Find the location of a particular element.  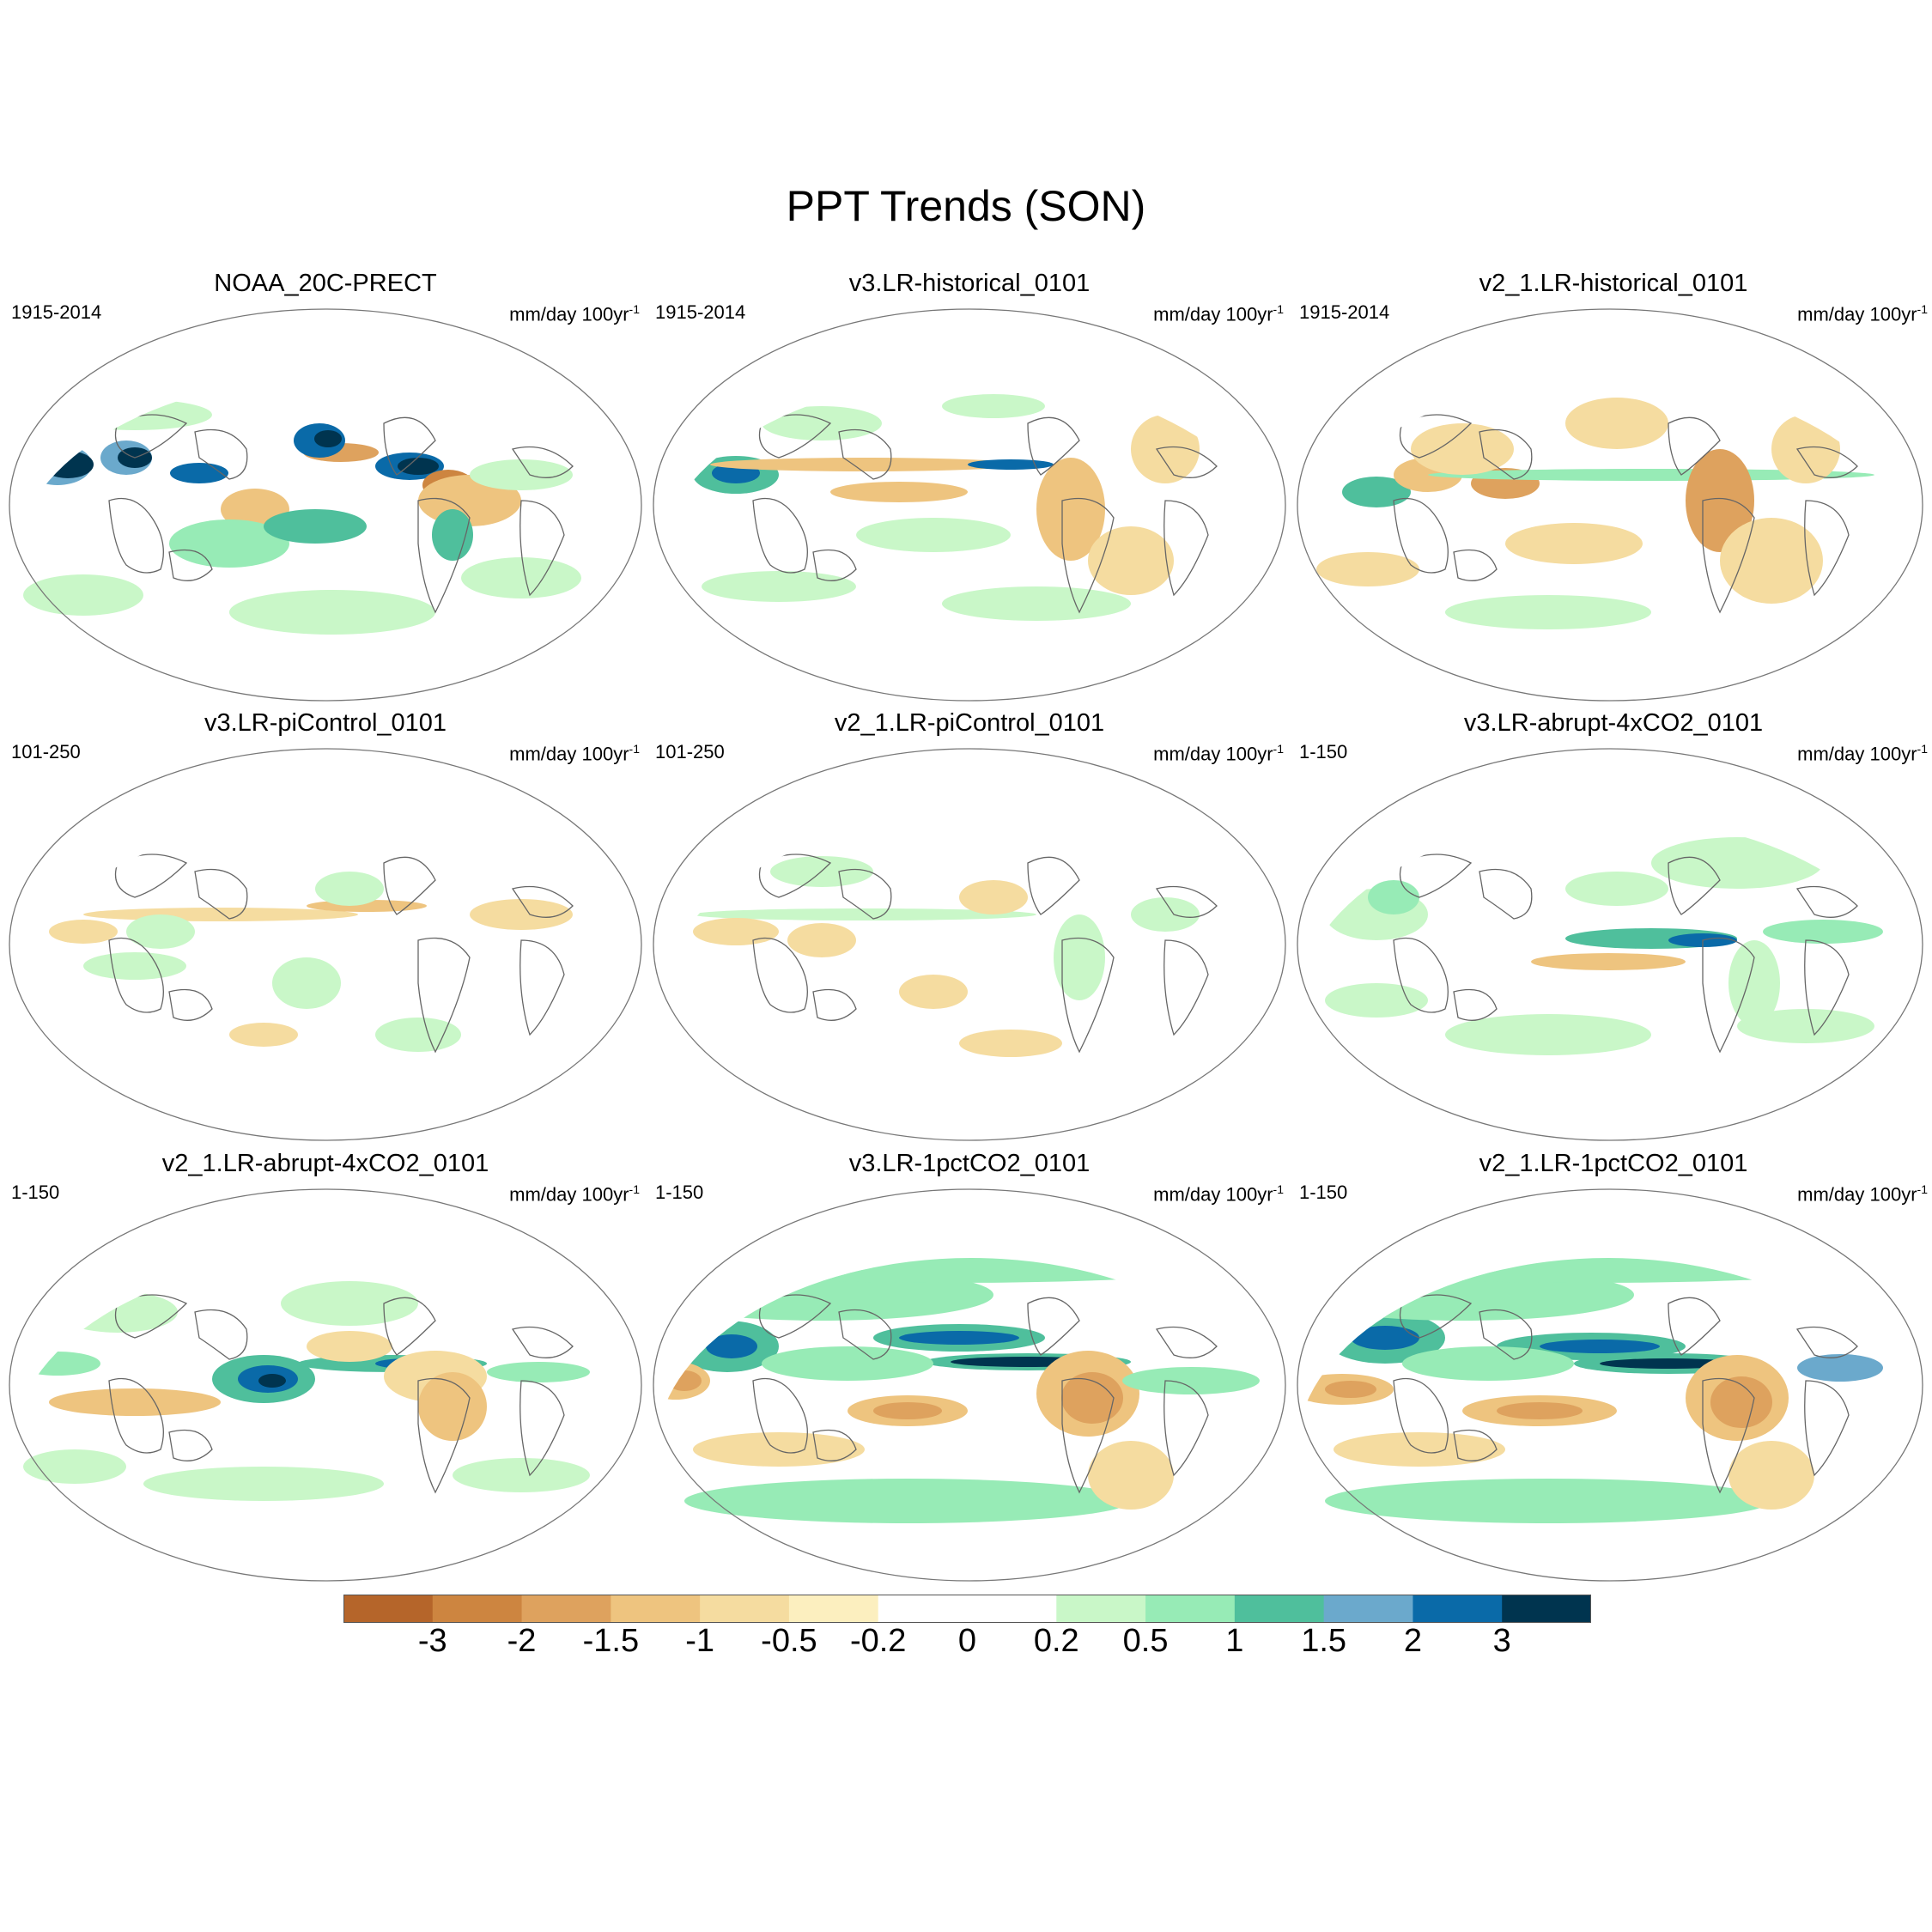

panel-period: 1-150 is located at coordinates (1323, 1192).